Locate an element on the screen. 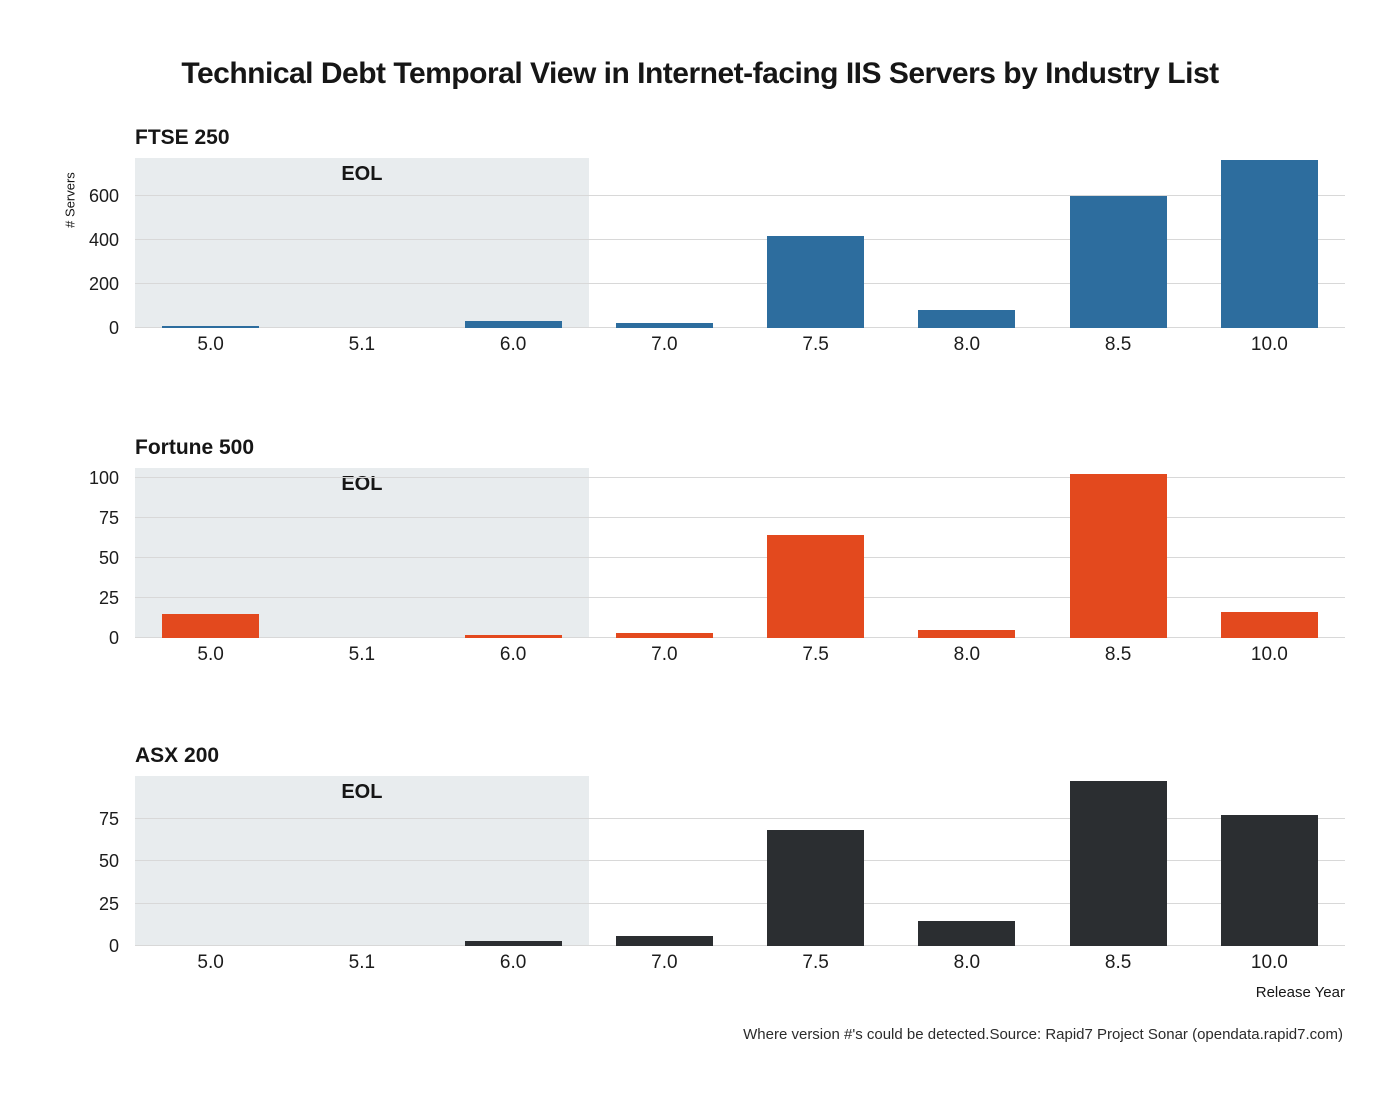 This screenshot has width=1400, height=1112. panel-title: FTSE 250 is located at coordinates (182, 137).